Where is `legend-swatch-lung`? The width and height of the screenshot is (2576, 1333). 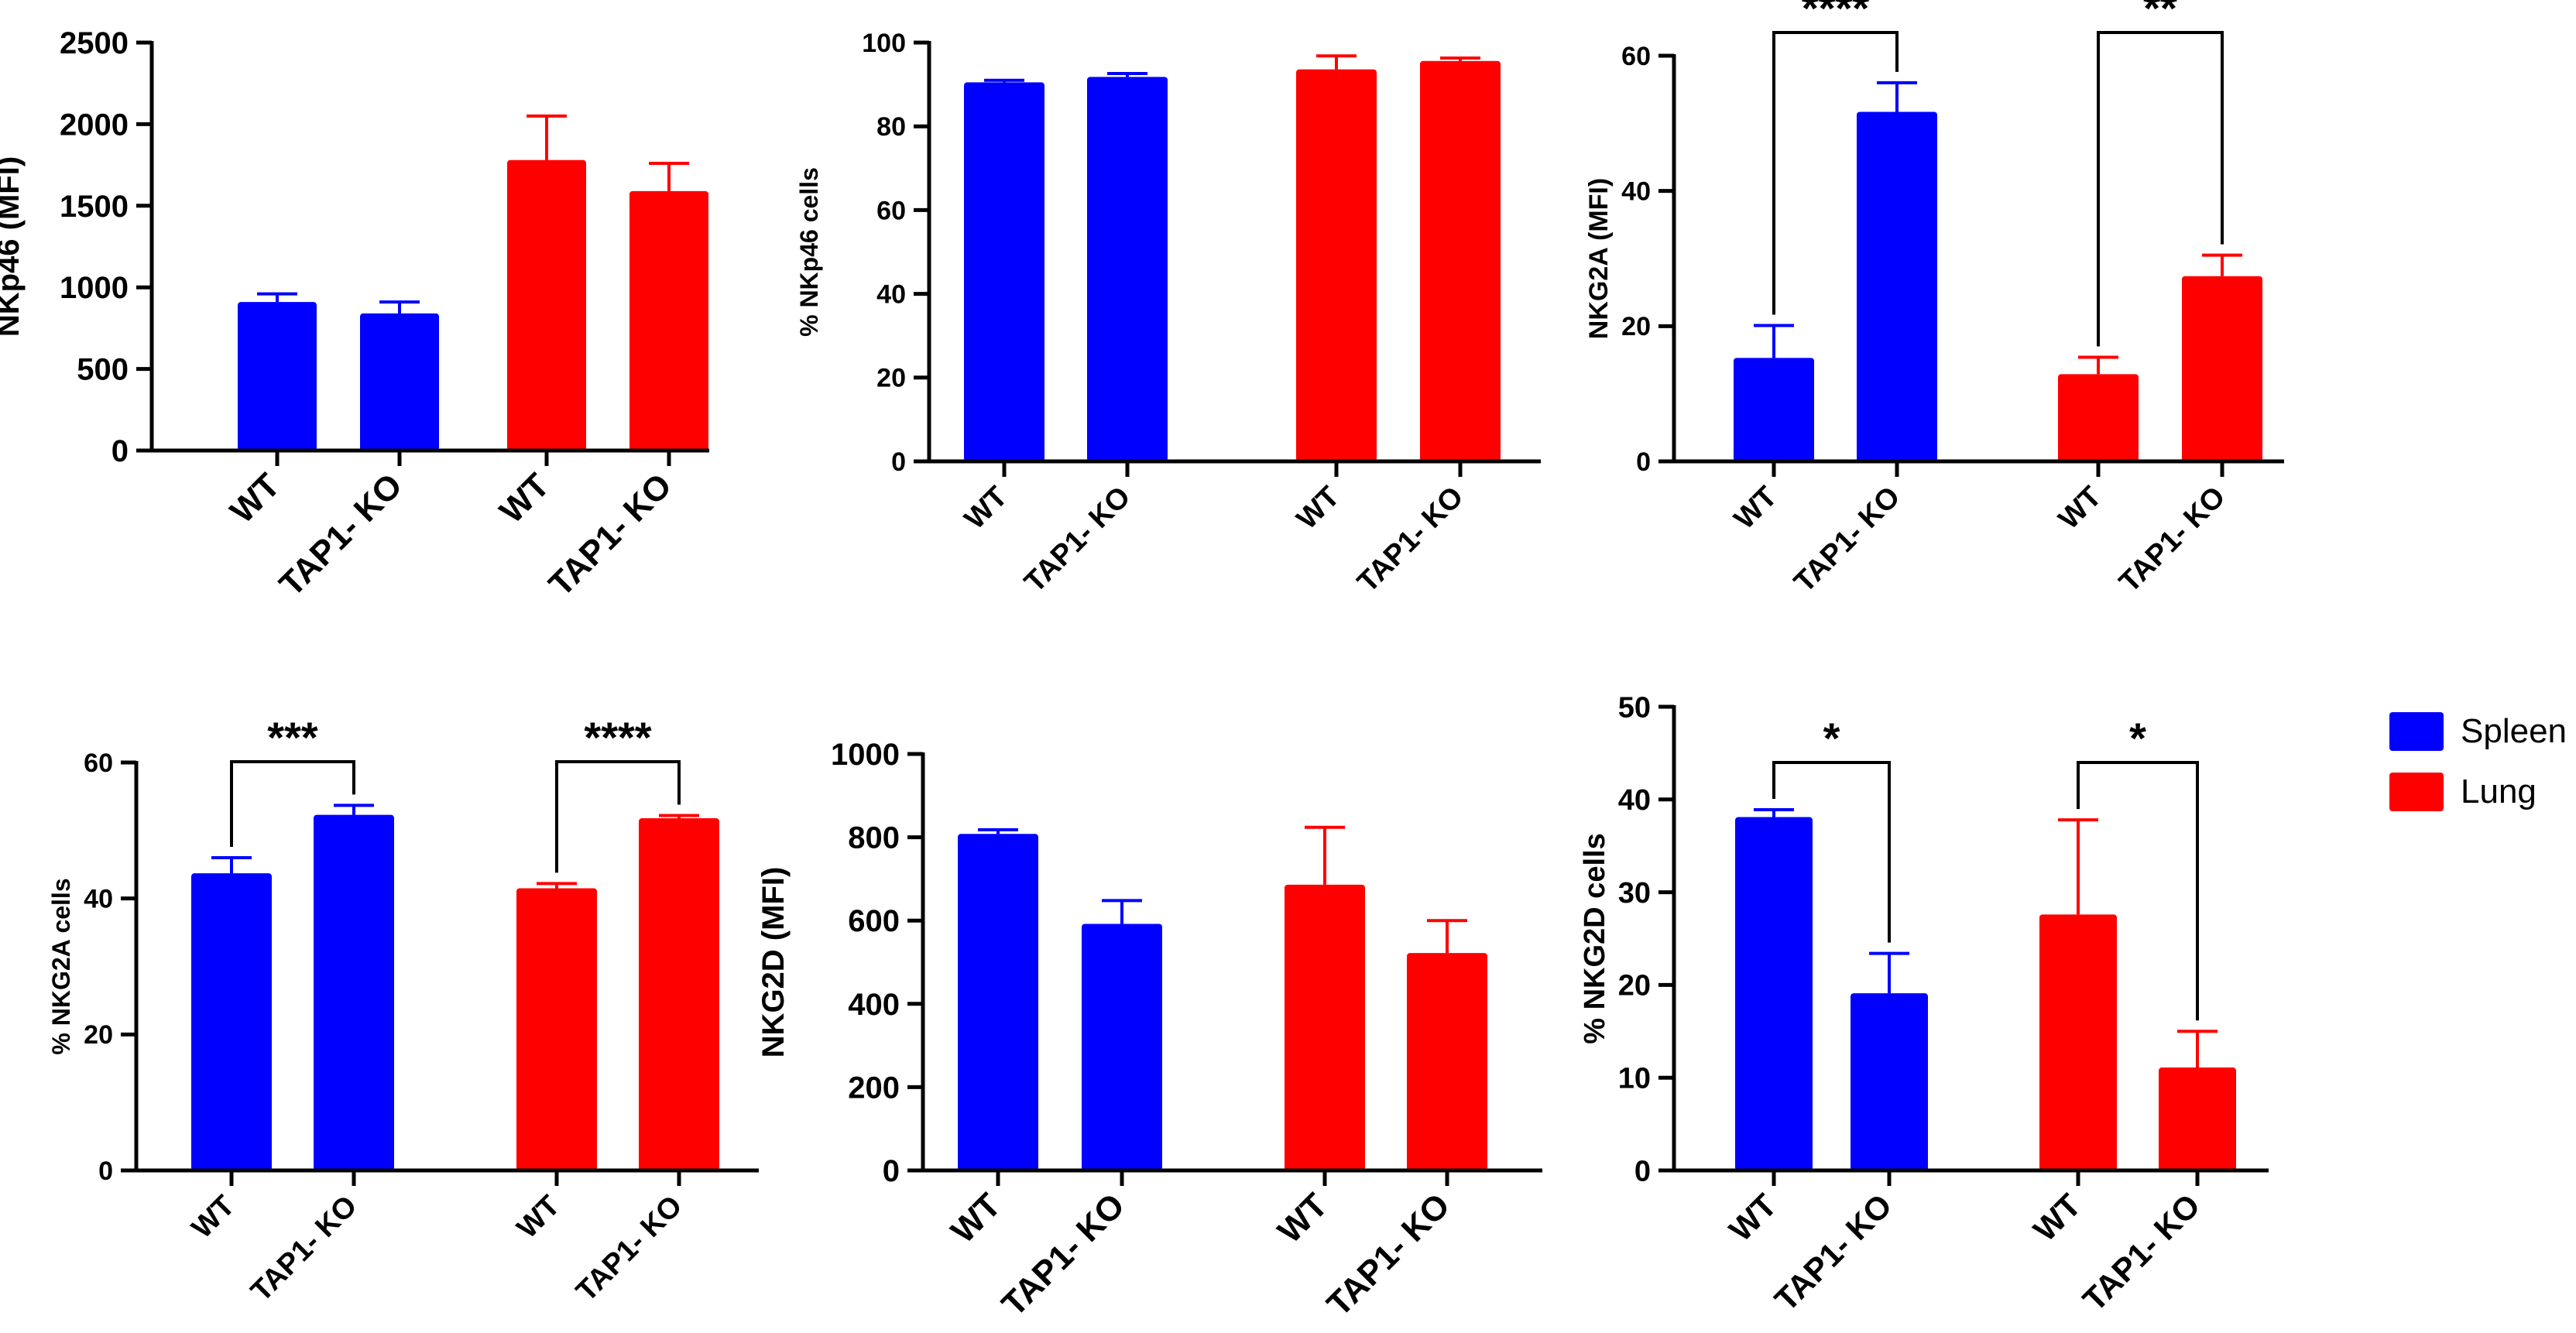
legend-swatch-lung is located at coordinates (2416, 792).